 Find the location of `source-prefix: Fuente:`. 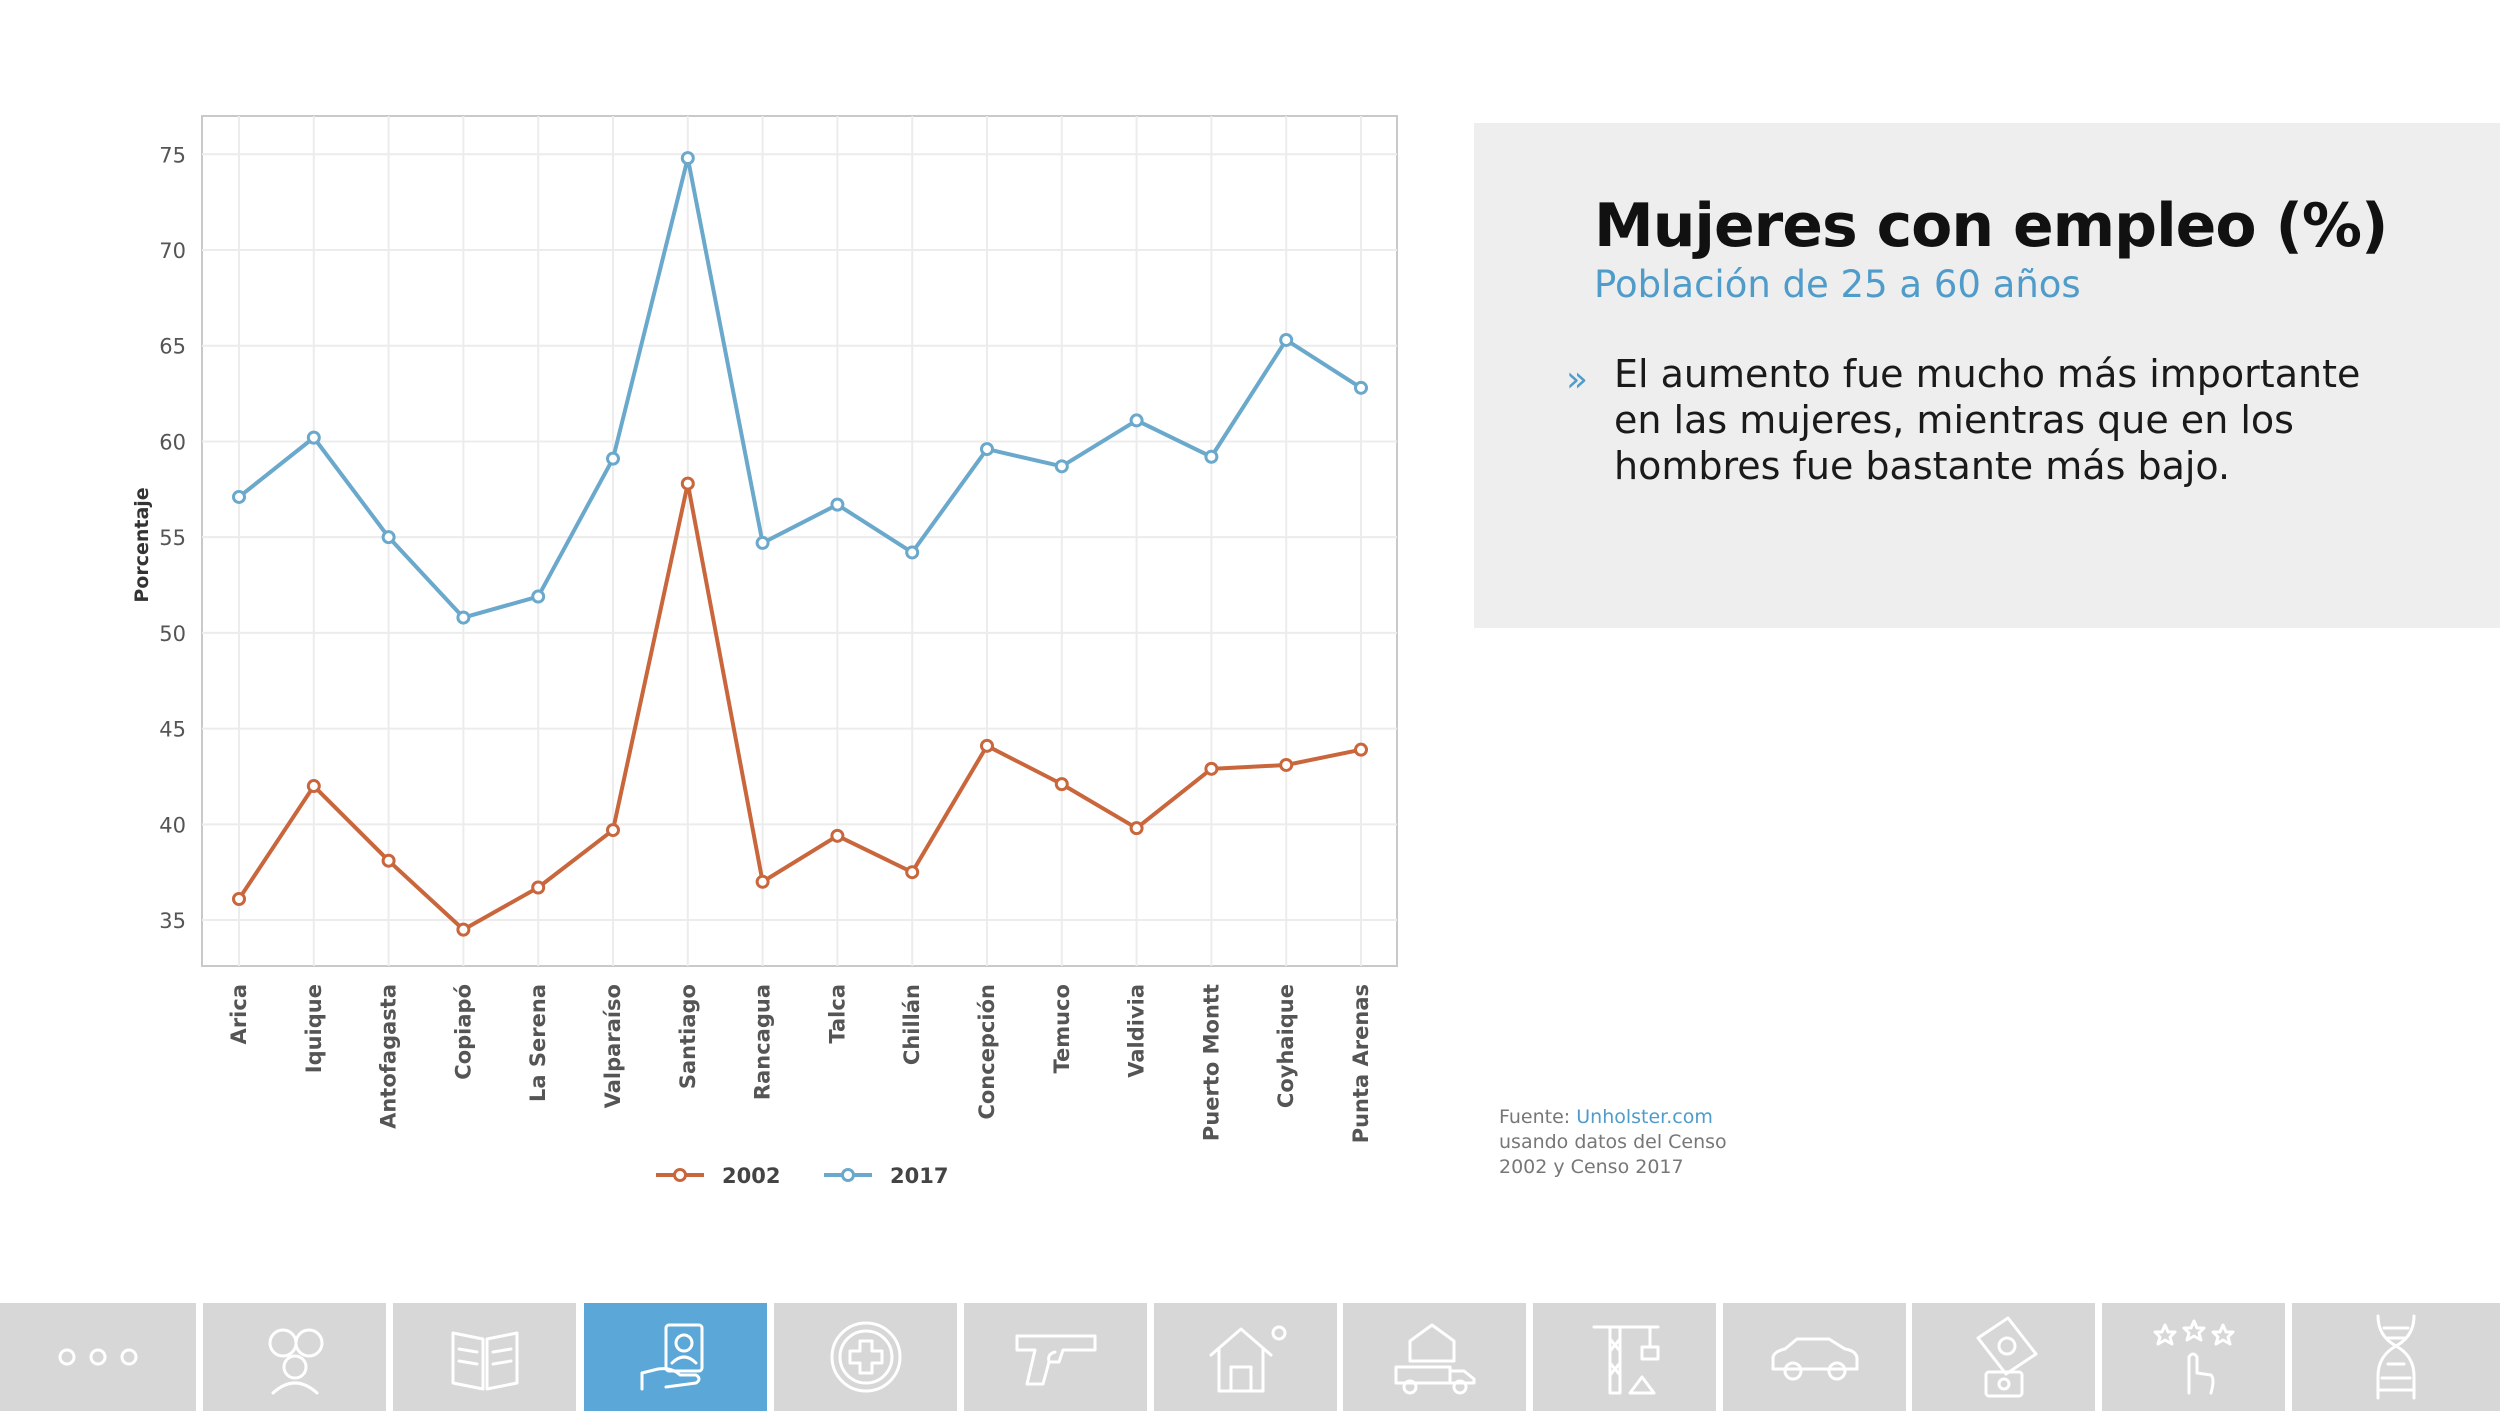

source-prefix: Fuente: is located at coordinates (1538, 1117).